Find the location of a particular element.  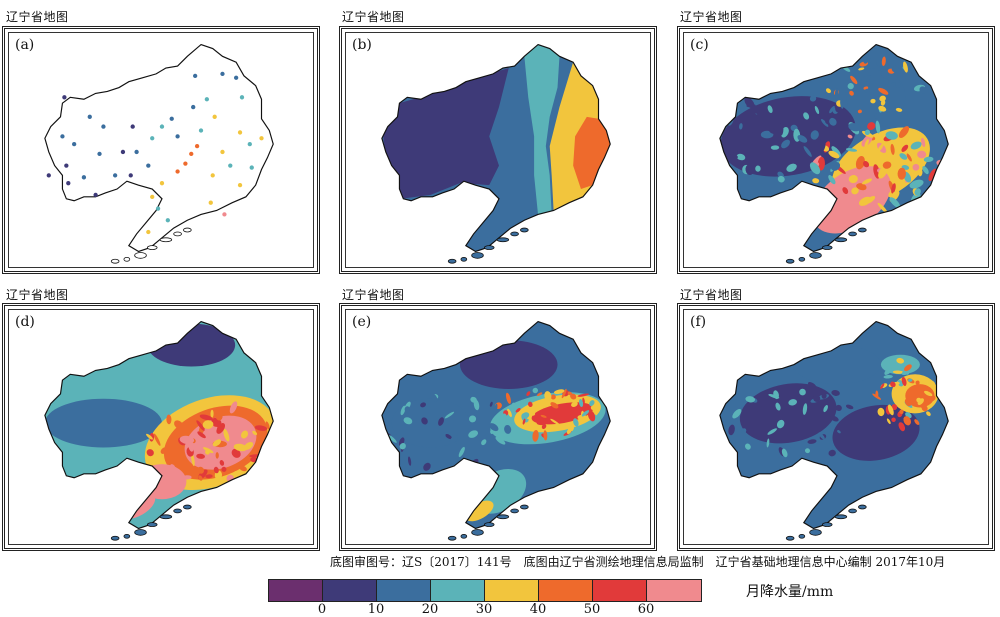

panel-label-d: (d) is located at coordinates (25, 322).